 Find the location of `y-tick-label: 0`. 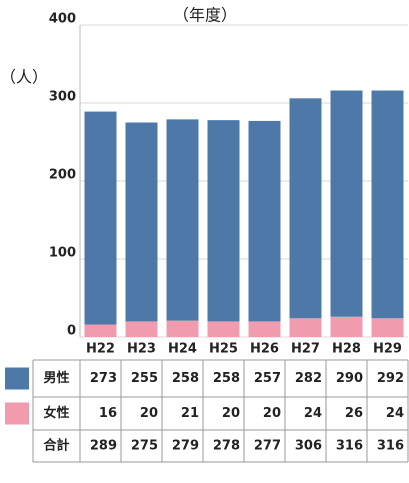

y-tick-label: 0 is located at coordinates (71, 331).